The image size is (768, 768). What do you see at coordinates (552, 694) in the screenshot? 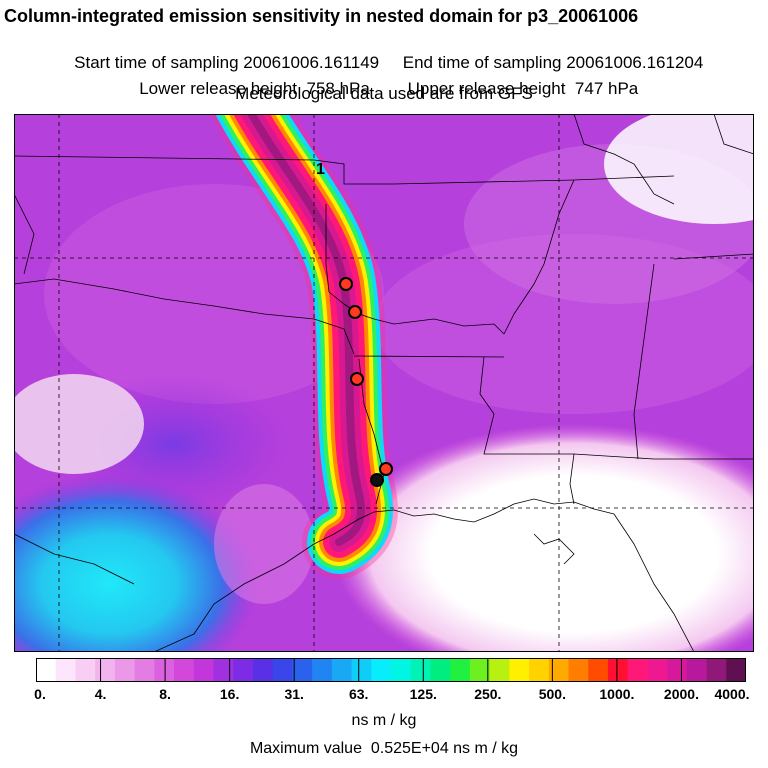
I see `colorbar-tick-label: 500.` at bounding box center [552, 694].